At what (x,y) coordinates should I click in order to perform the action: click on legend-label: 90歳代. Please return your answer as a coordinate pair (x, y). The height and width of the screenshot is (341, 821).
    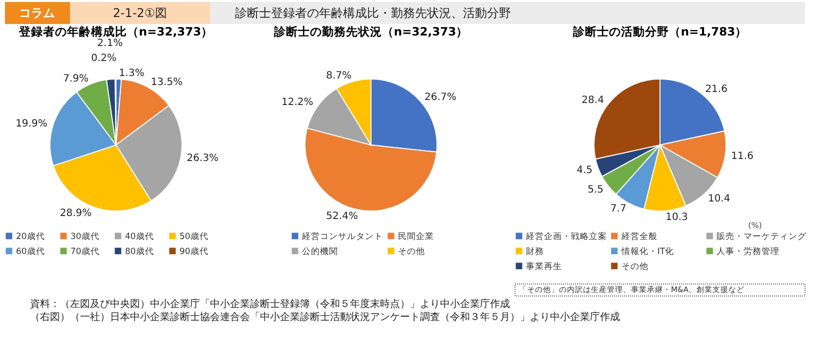
    Looking at the image, I should click on (194, 251).